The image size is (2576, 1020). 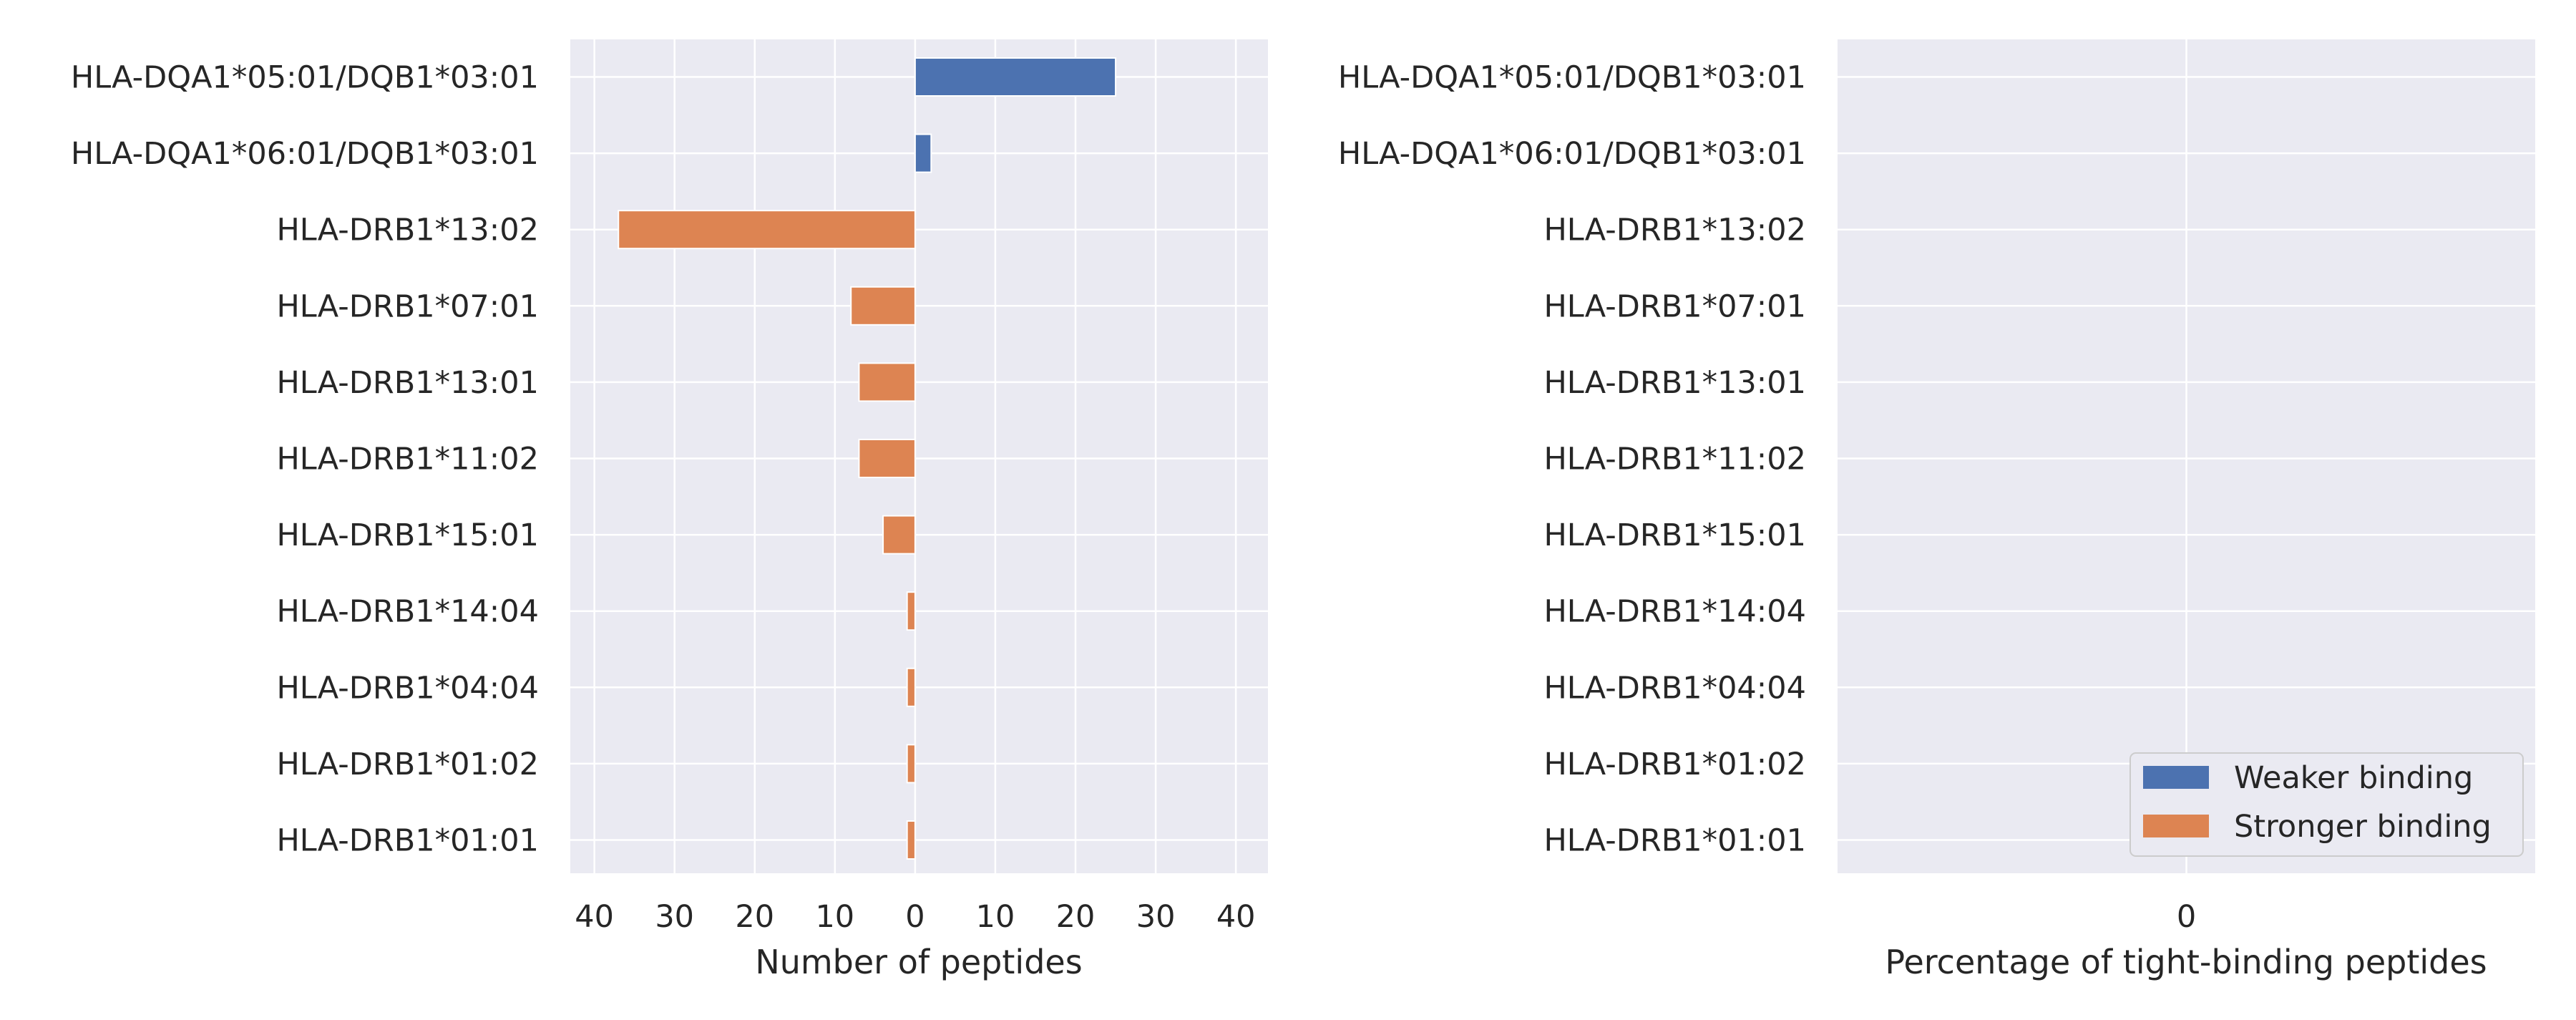 What do you see at coordinates (2176, 826) in the screenshot?
I see `legend-swatch-stronger` at bounding box center [2176, 826].